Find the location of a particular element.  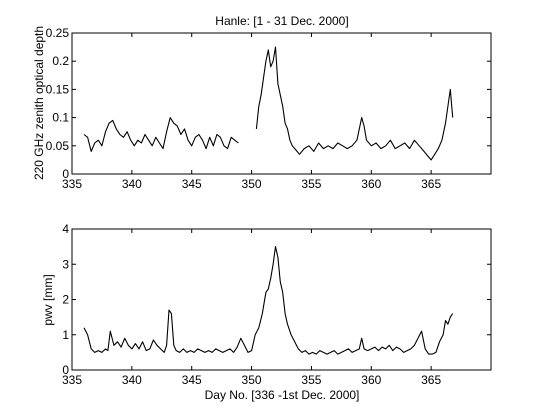

y-tick-label: 2 is located at coordinates (65, 300).